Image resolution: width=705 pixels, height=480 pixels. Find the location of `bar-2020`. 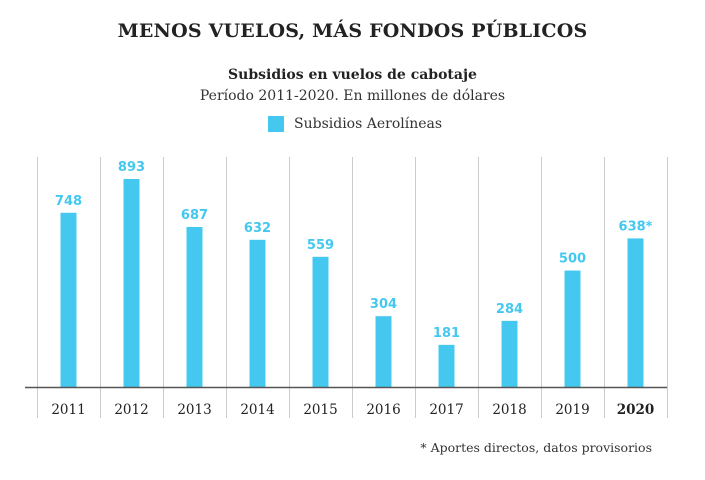

bar-2020 is located at coordinates (635, 312).